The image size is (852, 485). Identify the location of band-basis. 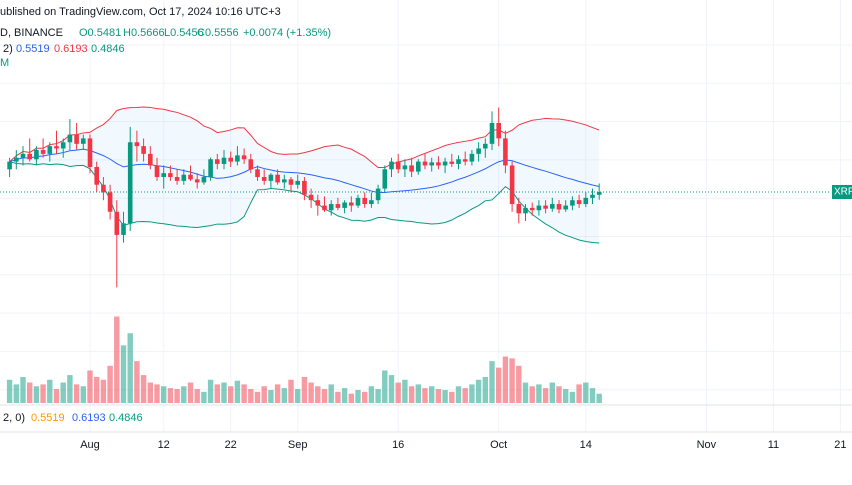
(304, 171).